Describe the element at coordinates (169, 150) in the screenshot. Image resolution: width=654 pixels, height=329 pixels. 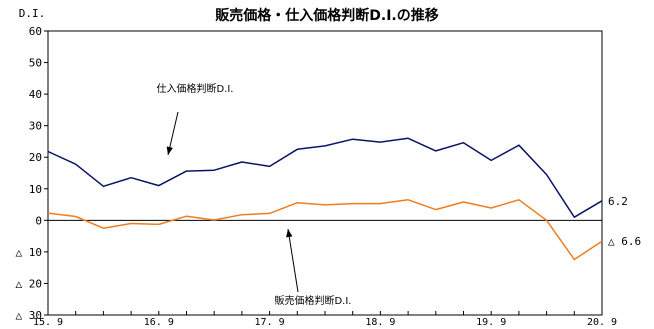
I see `callout-arrow-1-head` at that location.